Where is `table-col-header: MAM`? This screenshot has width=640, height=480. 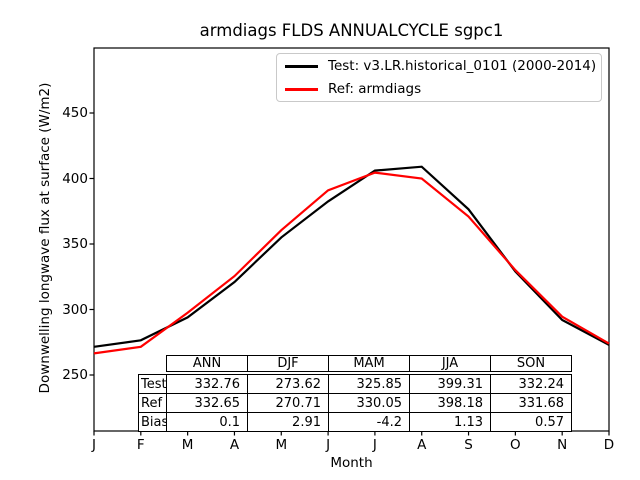
table-col-header: MAM is located at coordinates (369, 363).